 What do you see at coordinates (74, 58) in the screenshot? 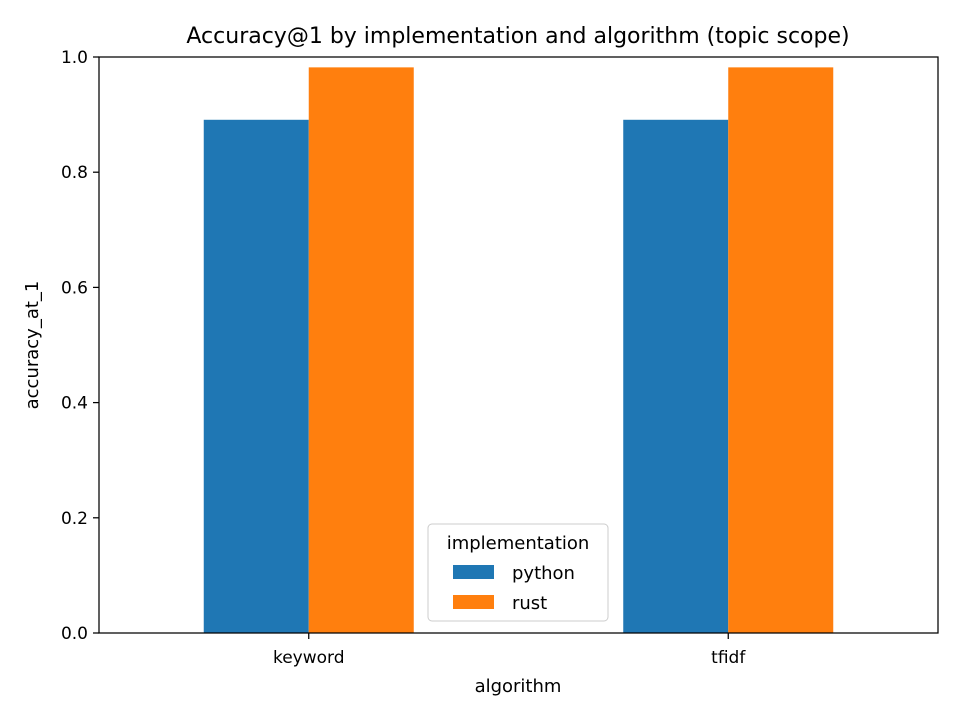
I see `y-tick-label: 1.0` at bounding box center [74, 58].